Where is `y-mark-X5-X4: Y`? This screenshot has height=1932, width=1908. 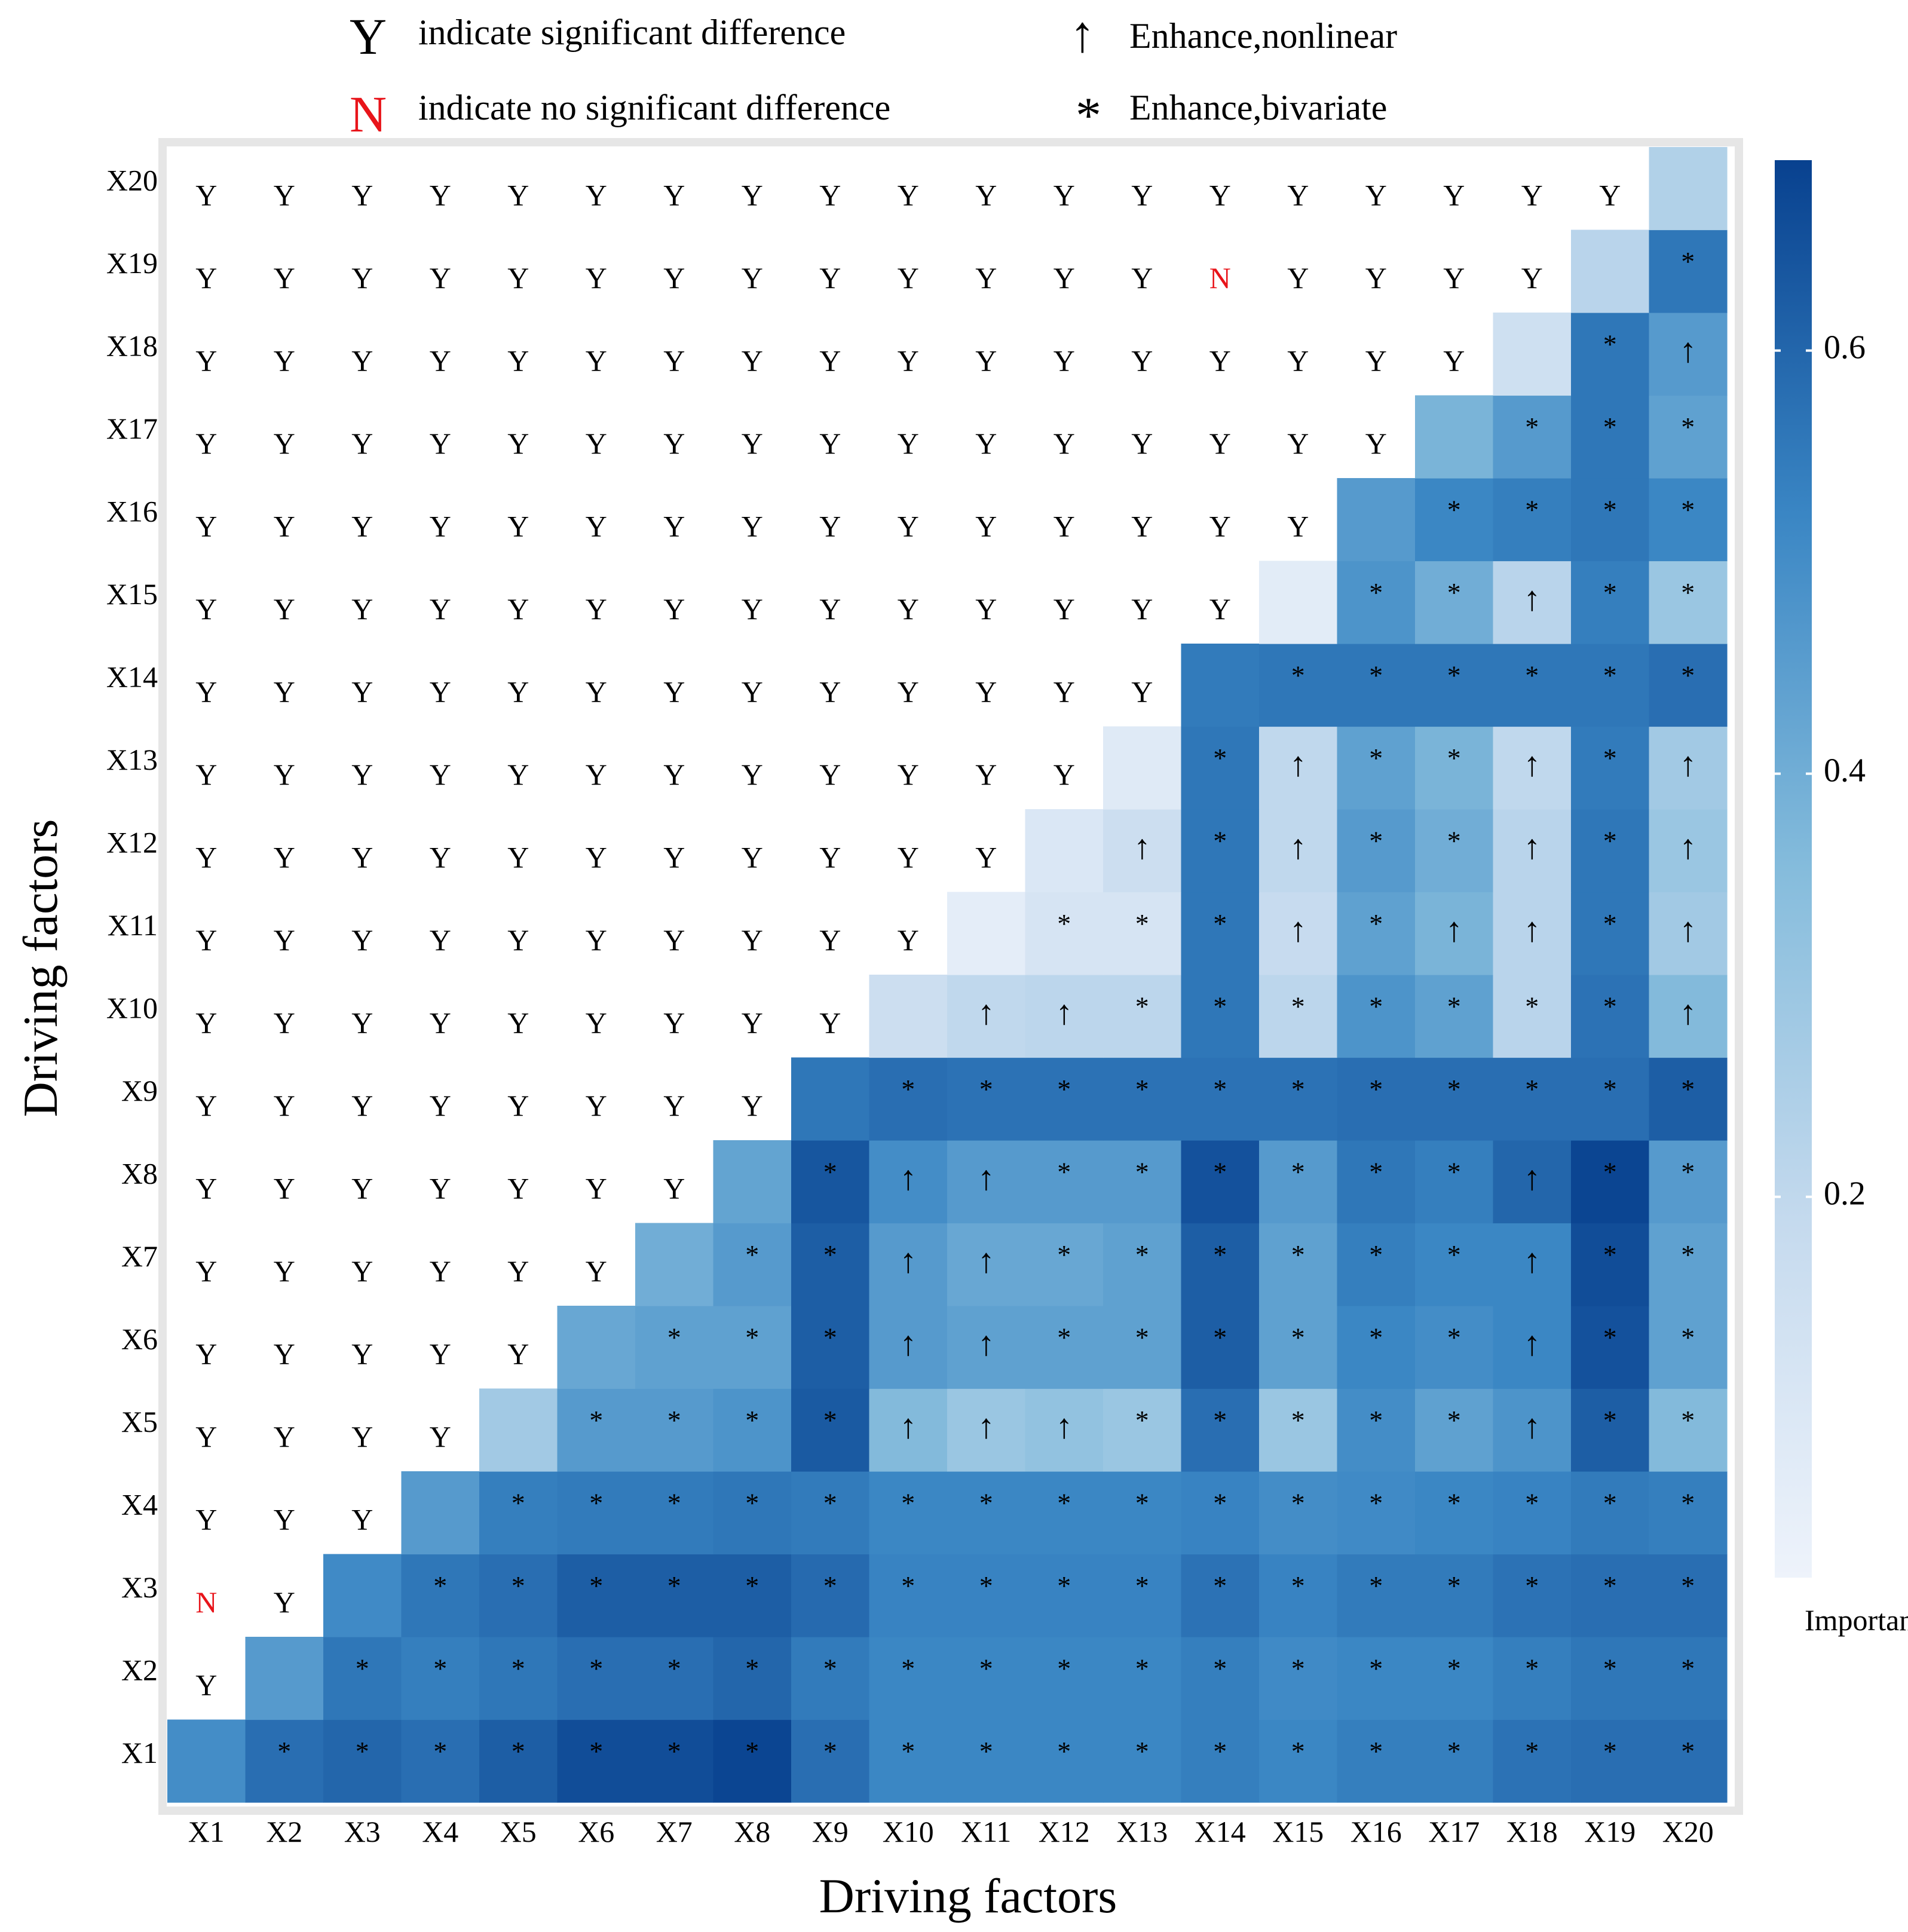 y-mark-X5-X4: Y is located at coordinates (441, 1437).